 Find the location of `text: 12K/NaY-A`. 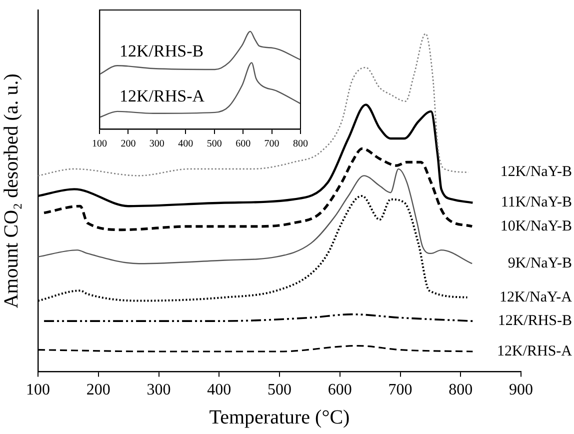

text: 12K/NaY-A is located at coordinates (536, 297).